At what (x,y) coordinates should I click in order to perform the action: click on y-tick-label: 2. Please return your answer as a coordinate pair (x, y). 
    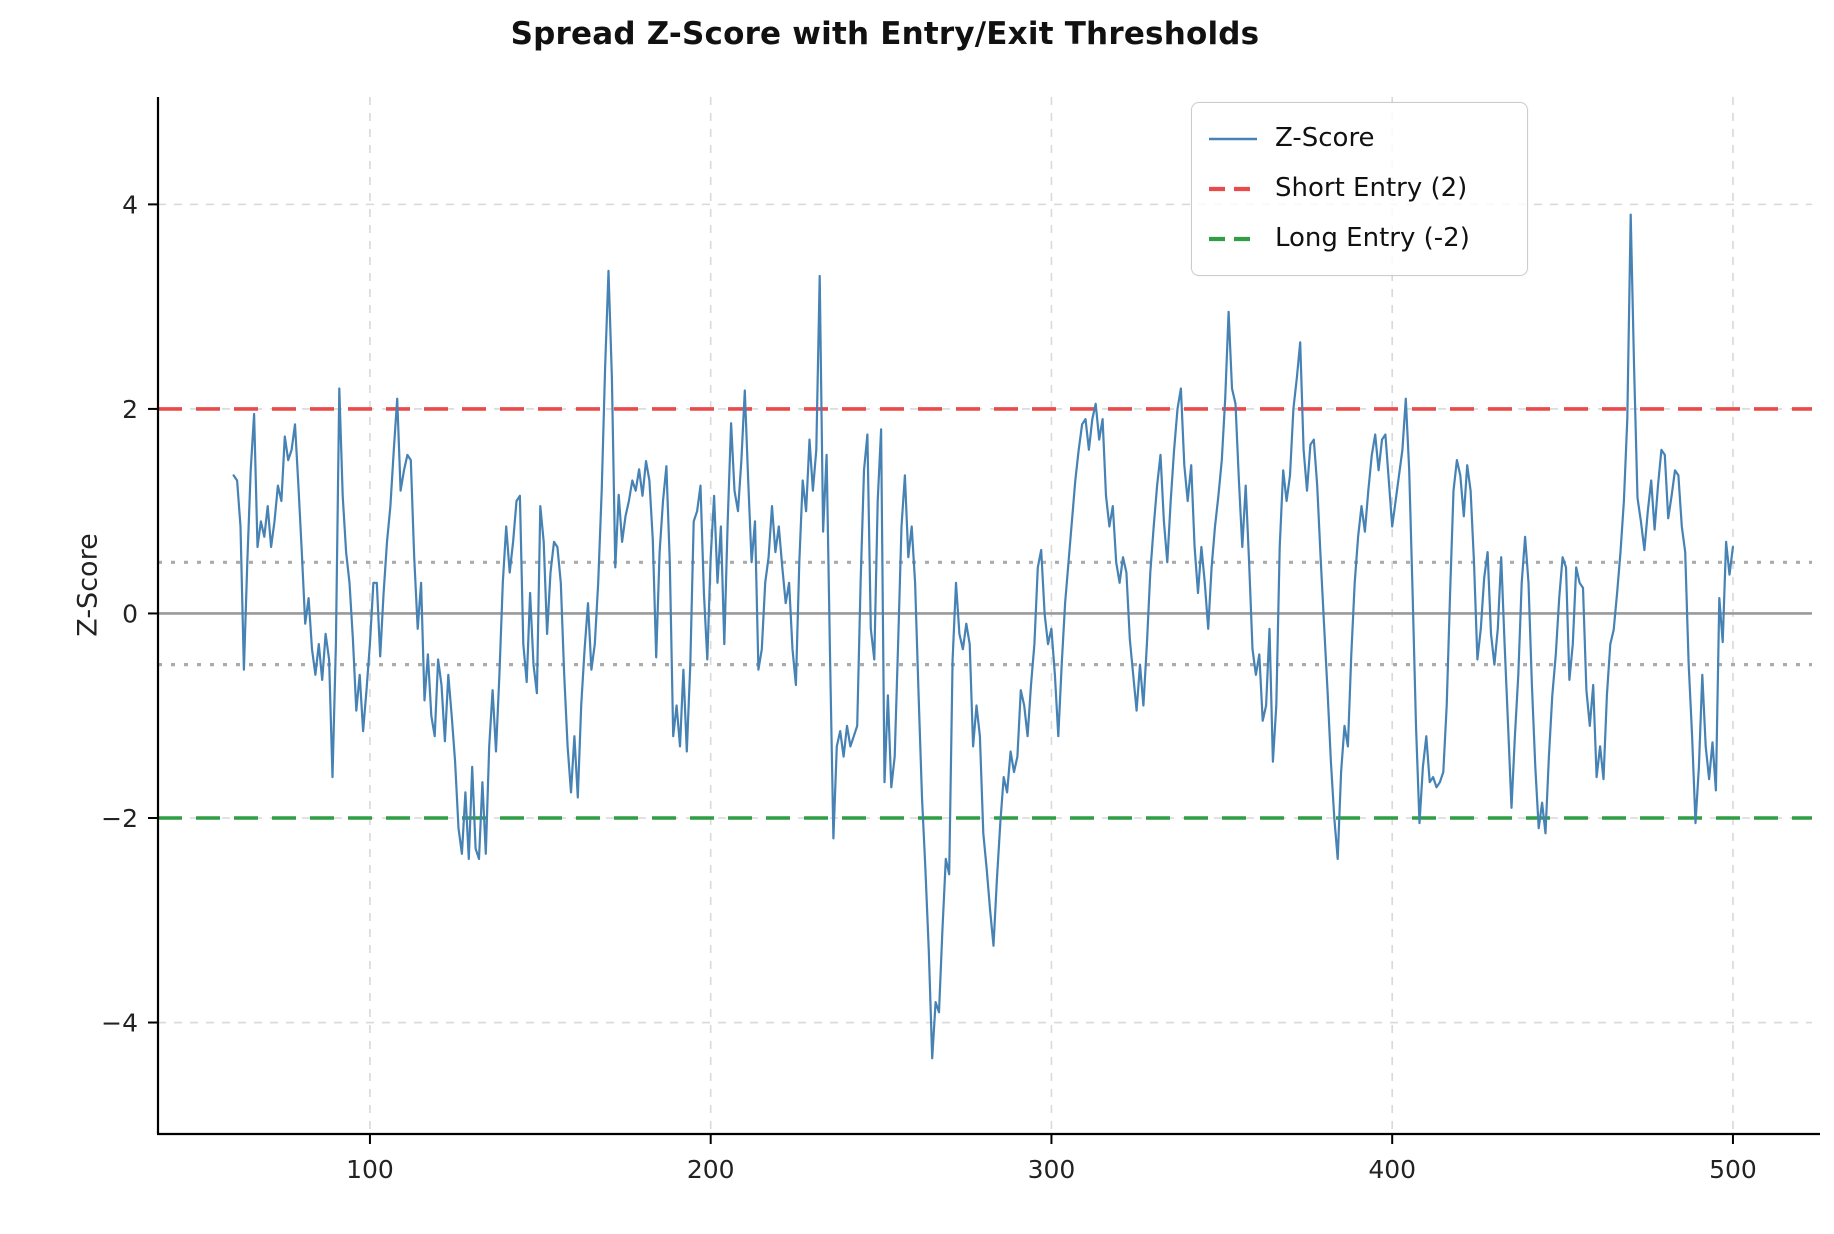
    Looking at the image, I should click on (130, 409).